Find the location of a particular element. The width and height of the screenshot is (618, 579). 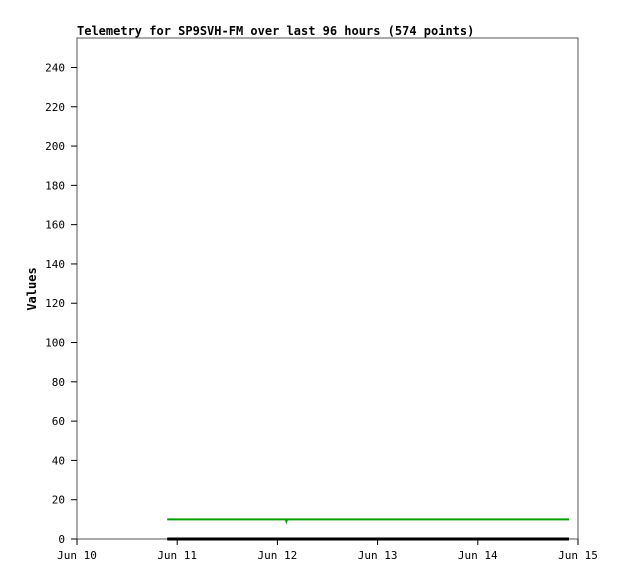

x-tick-label: Jun 12 is located at coordinates (278, 555).